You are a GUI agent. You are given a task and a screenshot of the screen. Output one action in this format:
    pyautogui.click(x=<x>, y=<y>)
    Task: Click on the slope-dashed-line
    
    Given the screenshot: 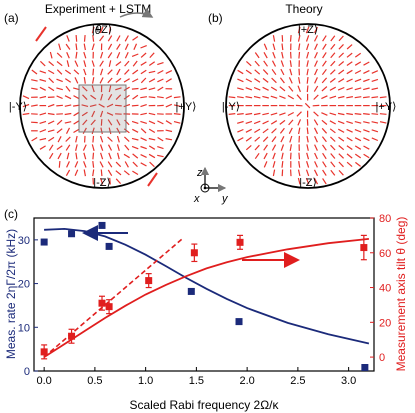 What is the action you would take?
    pyautogui.click(x=113, y=298)
    